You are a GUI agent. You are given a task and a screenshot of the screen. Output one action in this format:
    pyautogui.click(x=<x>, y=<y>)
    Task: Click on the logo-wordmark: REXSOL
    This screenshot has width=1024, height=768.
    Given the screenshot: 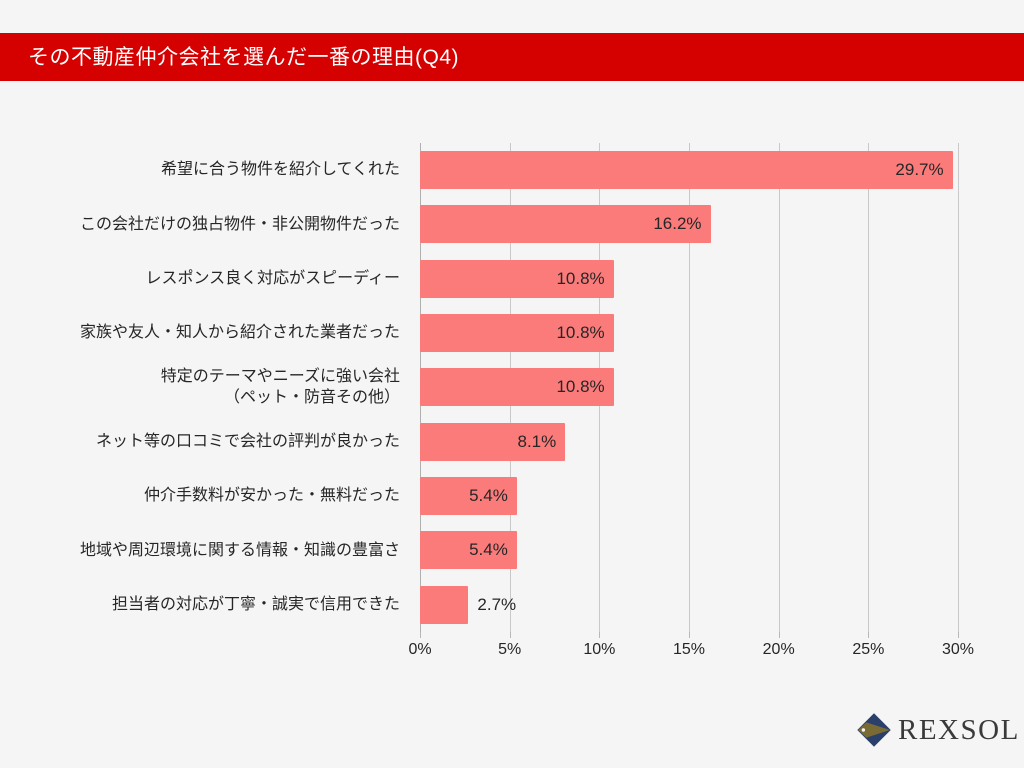 What is the action you would take?
    pyautogui.click(x=959, y=729)
    